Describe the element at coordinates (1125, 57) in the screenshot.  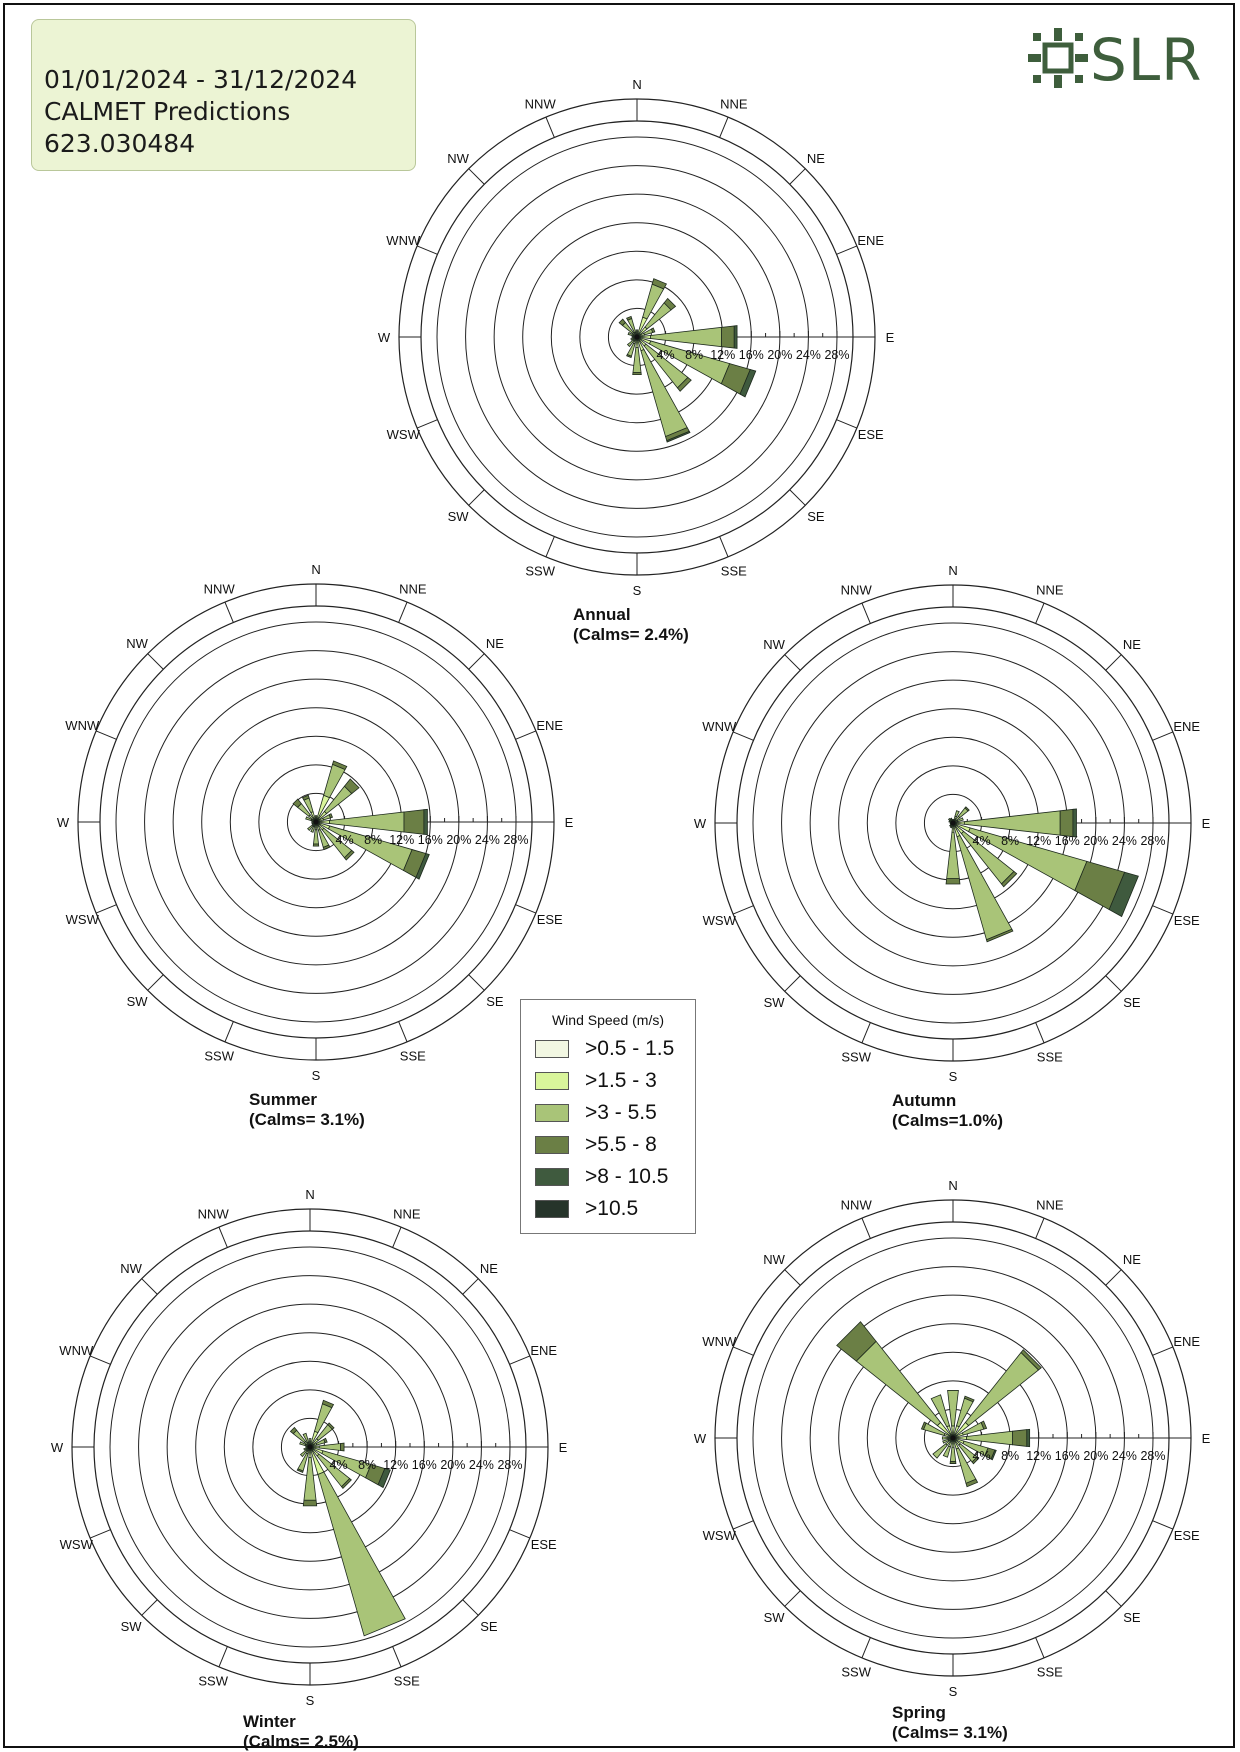
I see `slr-logo: SLR` at that location.